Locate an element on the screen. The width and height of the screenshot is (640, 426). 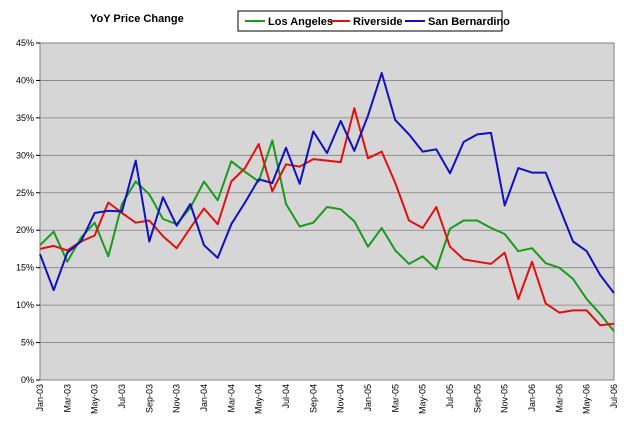
legend-label: Los Angeles is located at coordinates (300, 22).